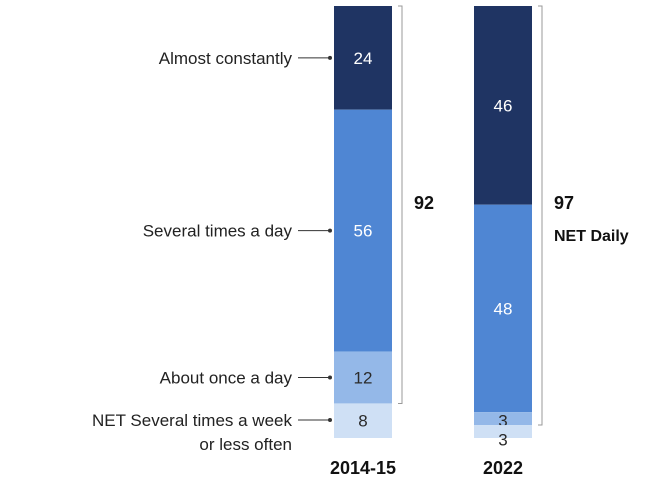  Describe the element at coordinates (363, 468) in the screenshot. I see `column-label-1: 2014-15` at that location.